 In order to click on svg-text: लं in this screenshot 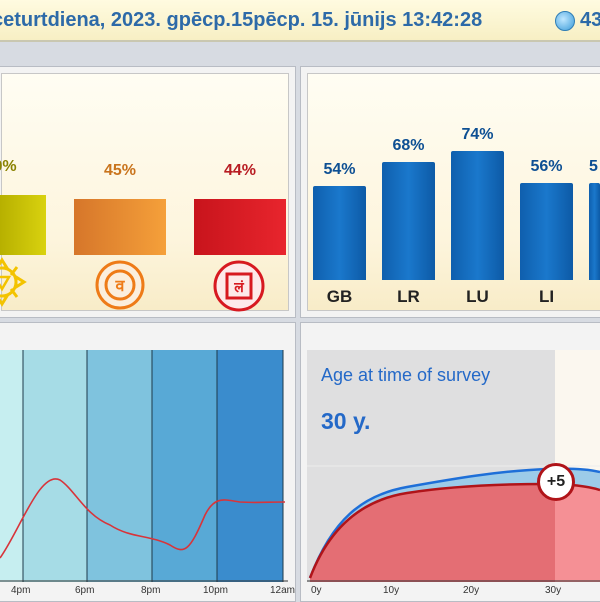, I will do `click(238, 288)`.